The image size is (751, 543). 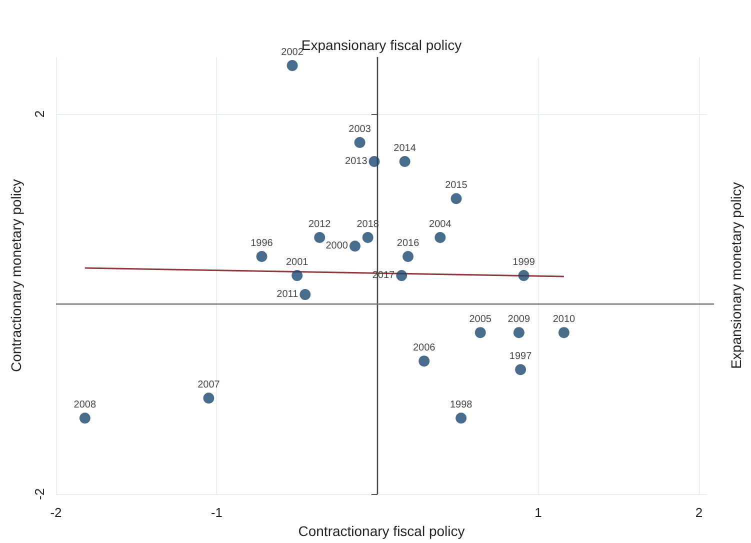 What do you see at coordinates (408, 244) in the screenshot?
I see `annotation: 2016` at bounding box center [408, 244].